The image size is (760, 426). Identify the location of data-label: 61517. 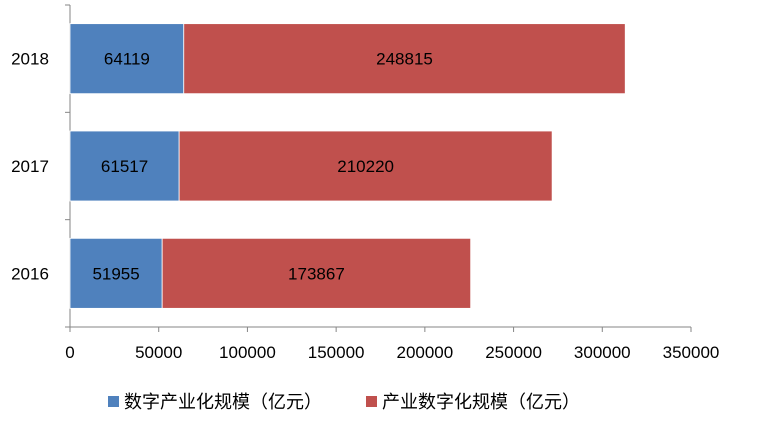
(124, 166).